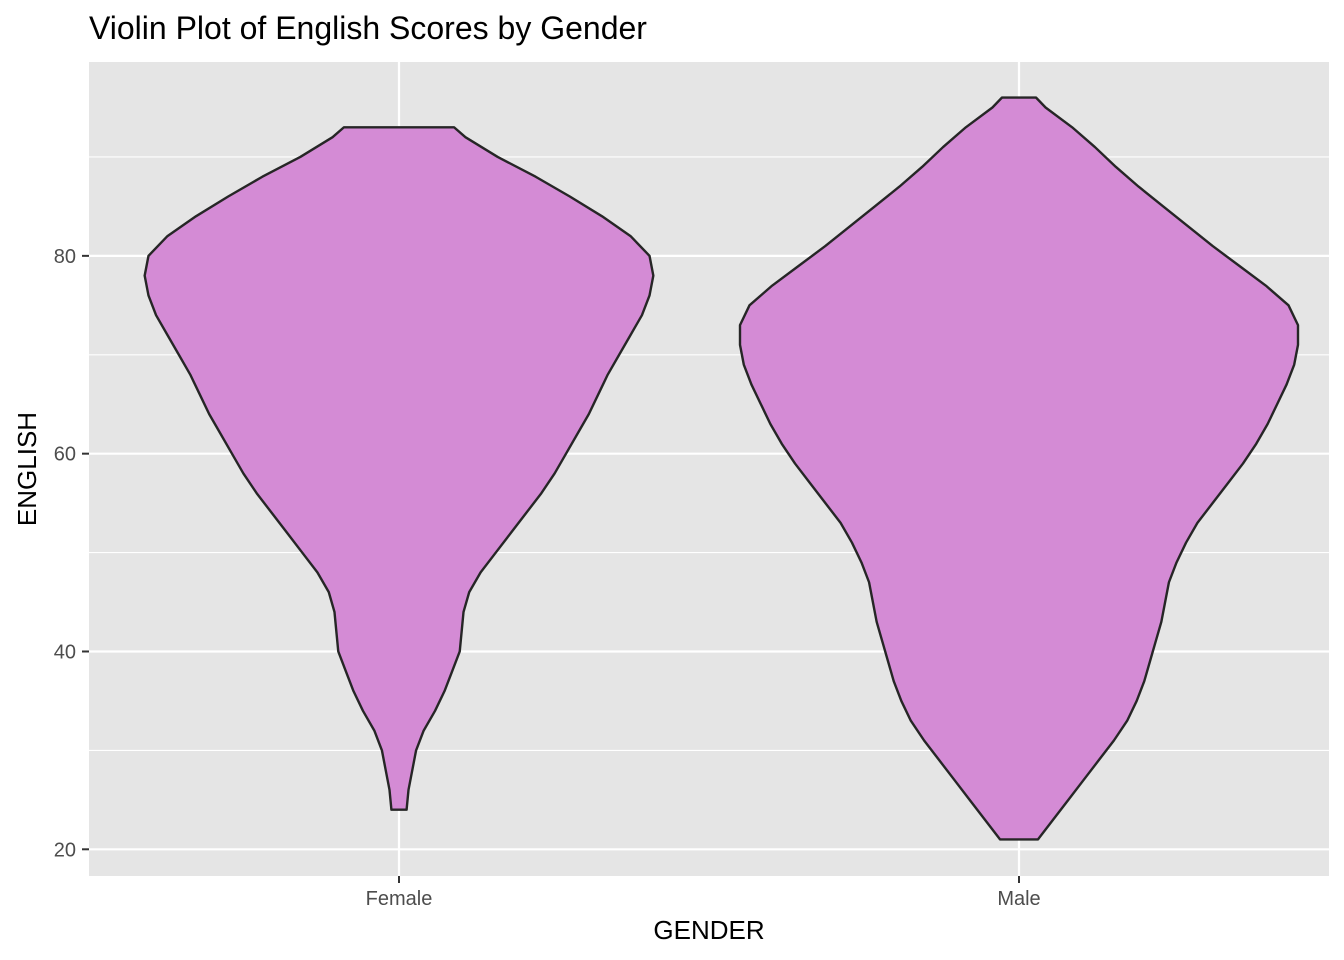  Describe the element at coordinates (71, 553) in the screenshot. I see `y-axis: 20 40 60 80` at that location.